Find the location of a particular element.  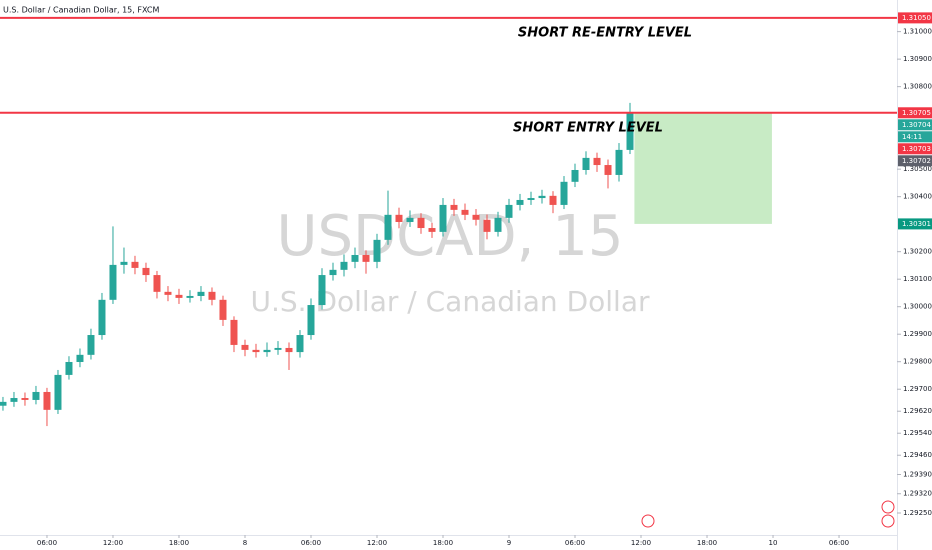

price-label: 1.30702 is located at coordinates (916, 161).